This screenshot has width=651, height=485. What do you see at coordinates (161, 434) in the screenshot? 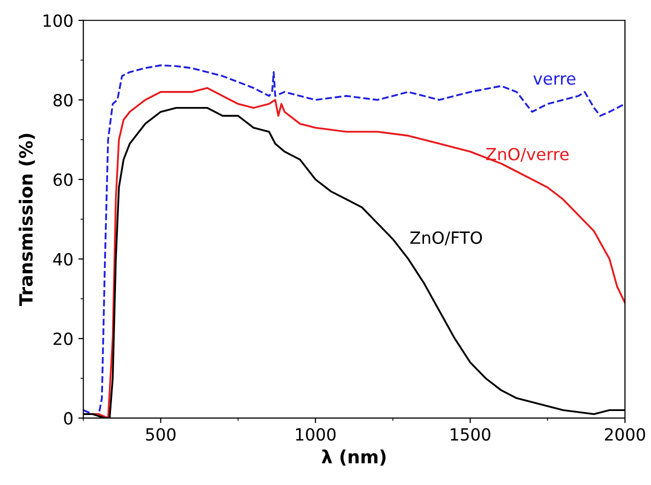
I see `x-tick-label: 500` at bounding box center [161, 434].